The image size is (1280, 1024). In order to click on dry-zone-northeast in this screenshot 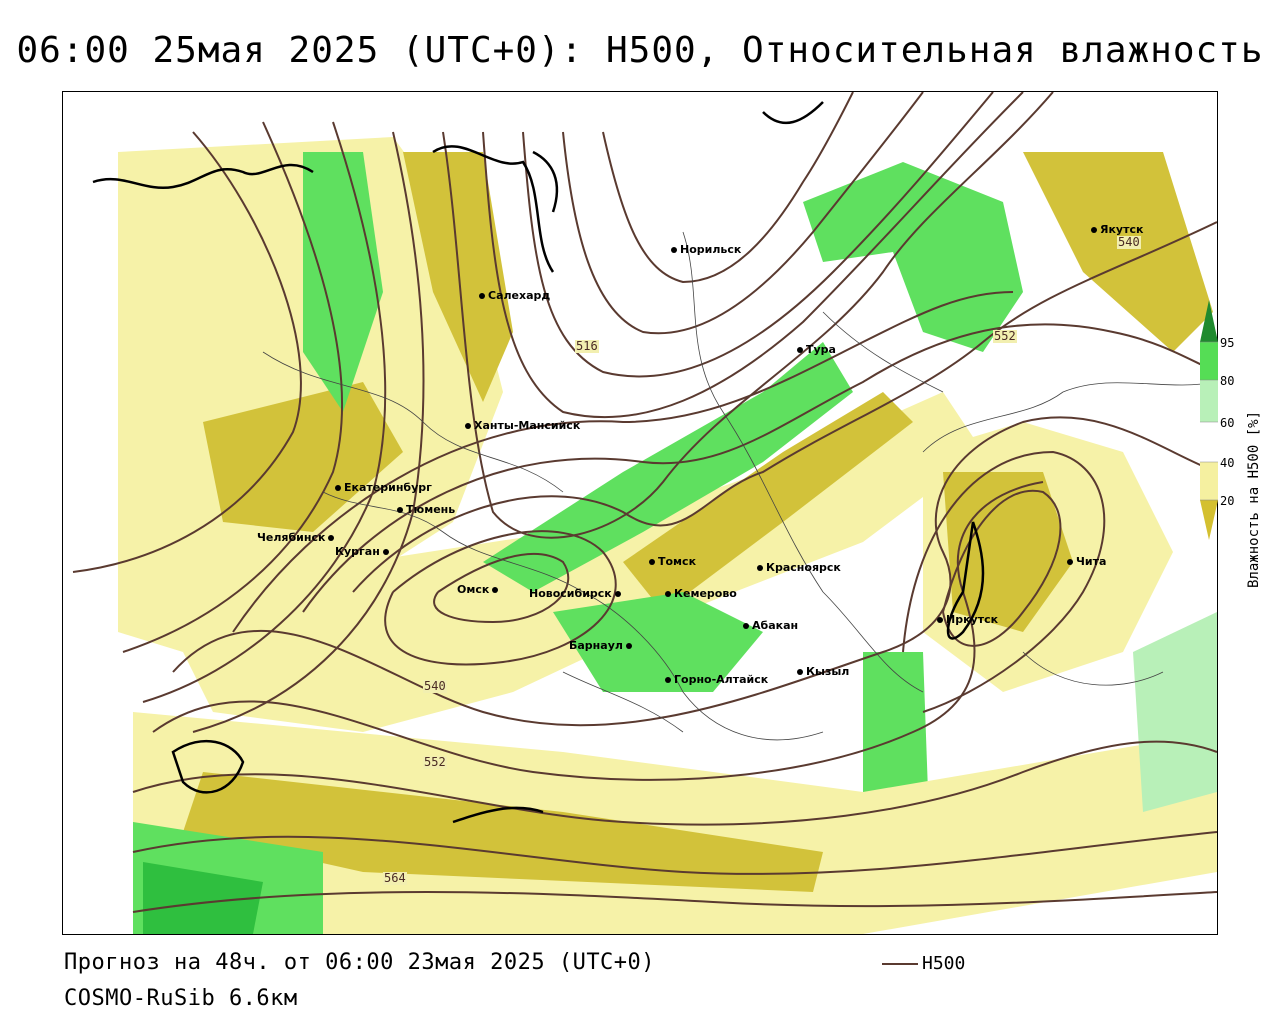, I will do `click(1118, 252)`.